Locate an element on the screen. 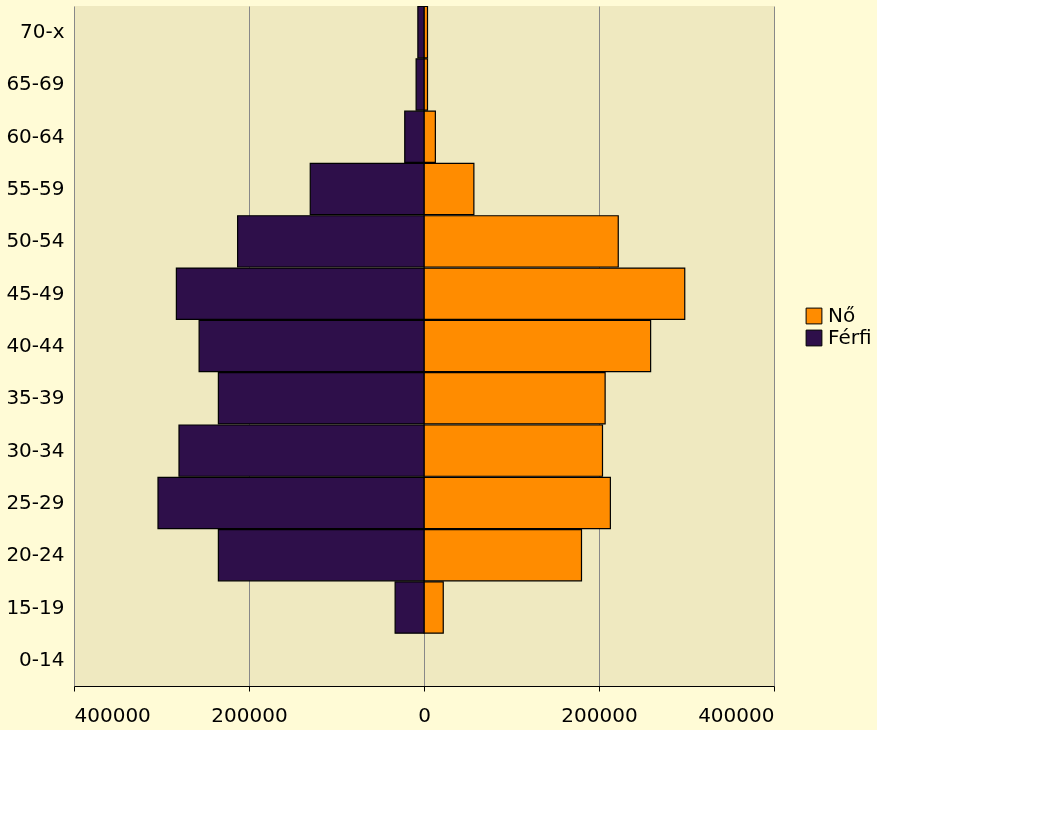  y-tick-label: 50-54 is located at coordinates (35, 240).